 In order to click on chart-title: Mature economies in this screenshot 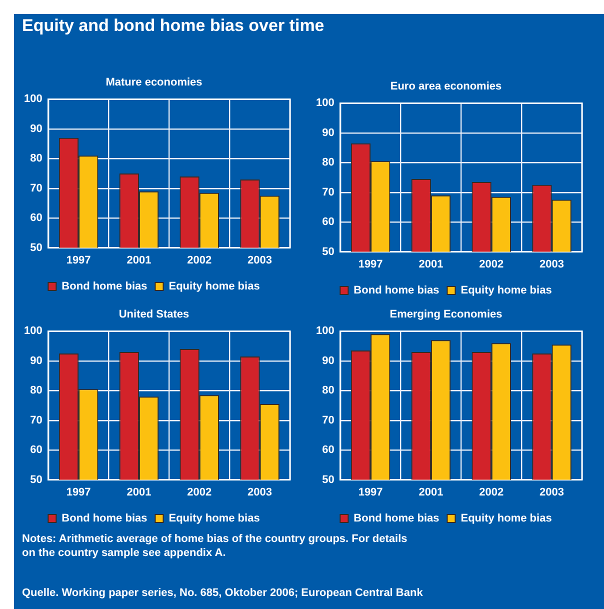, I will do `click(154, 82)`.